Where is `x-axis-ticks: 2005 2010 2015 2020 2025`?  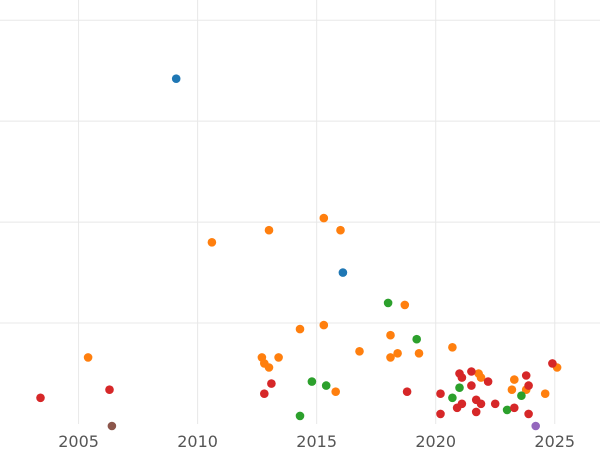 x-axis-ticks: 2005 2010 2015 2020 2025 is located at coordinates (316, 441).